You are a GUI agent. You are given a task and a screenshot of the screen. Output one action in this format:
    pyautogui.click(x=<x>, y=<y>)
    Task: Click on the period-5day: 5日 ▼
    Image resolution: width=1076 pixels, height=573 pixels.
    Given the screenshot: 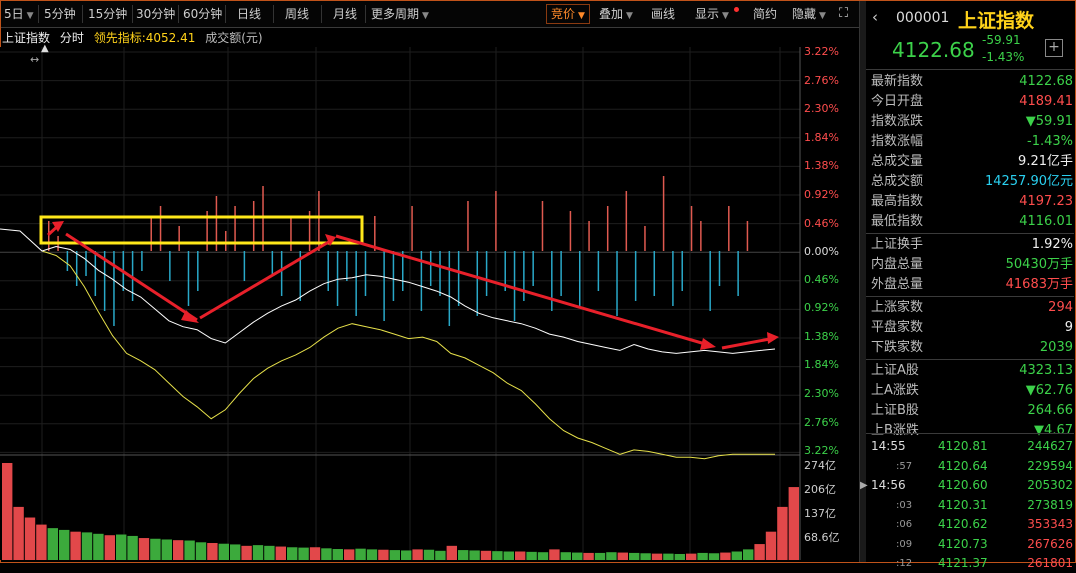 What is the action you would take?
    pyautogui.click(x=21, y=14)
    